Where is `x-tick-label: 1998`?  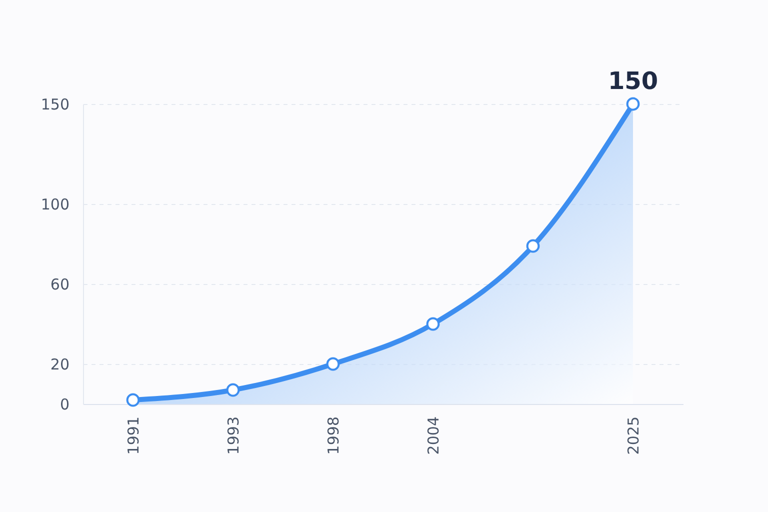 x-tick-label: 1998 is located at coordinates (333, 435).